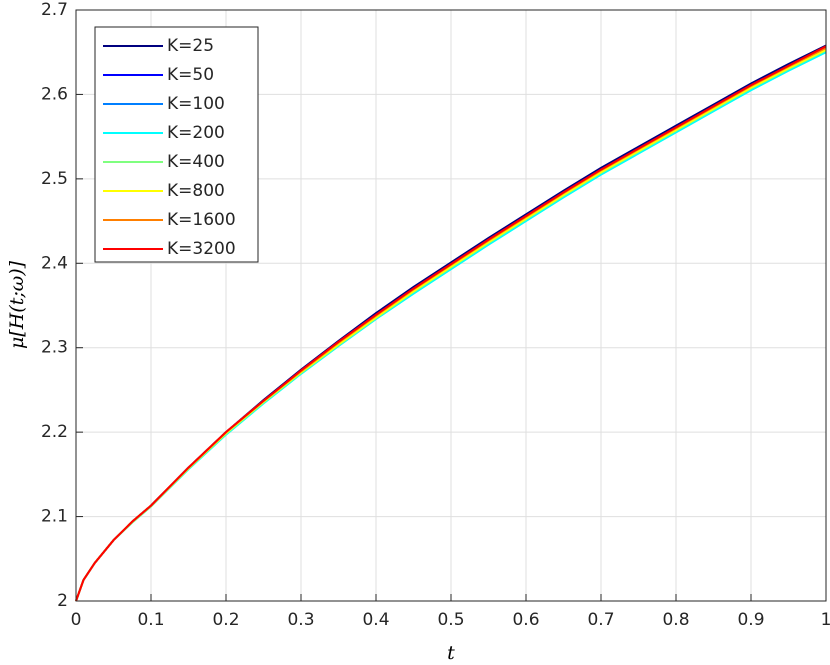 The height and width of the screenshot is (665, 830). I want to click on legend-label: K=3200, so click(201, 249).